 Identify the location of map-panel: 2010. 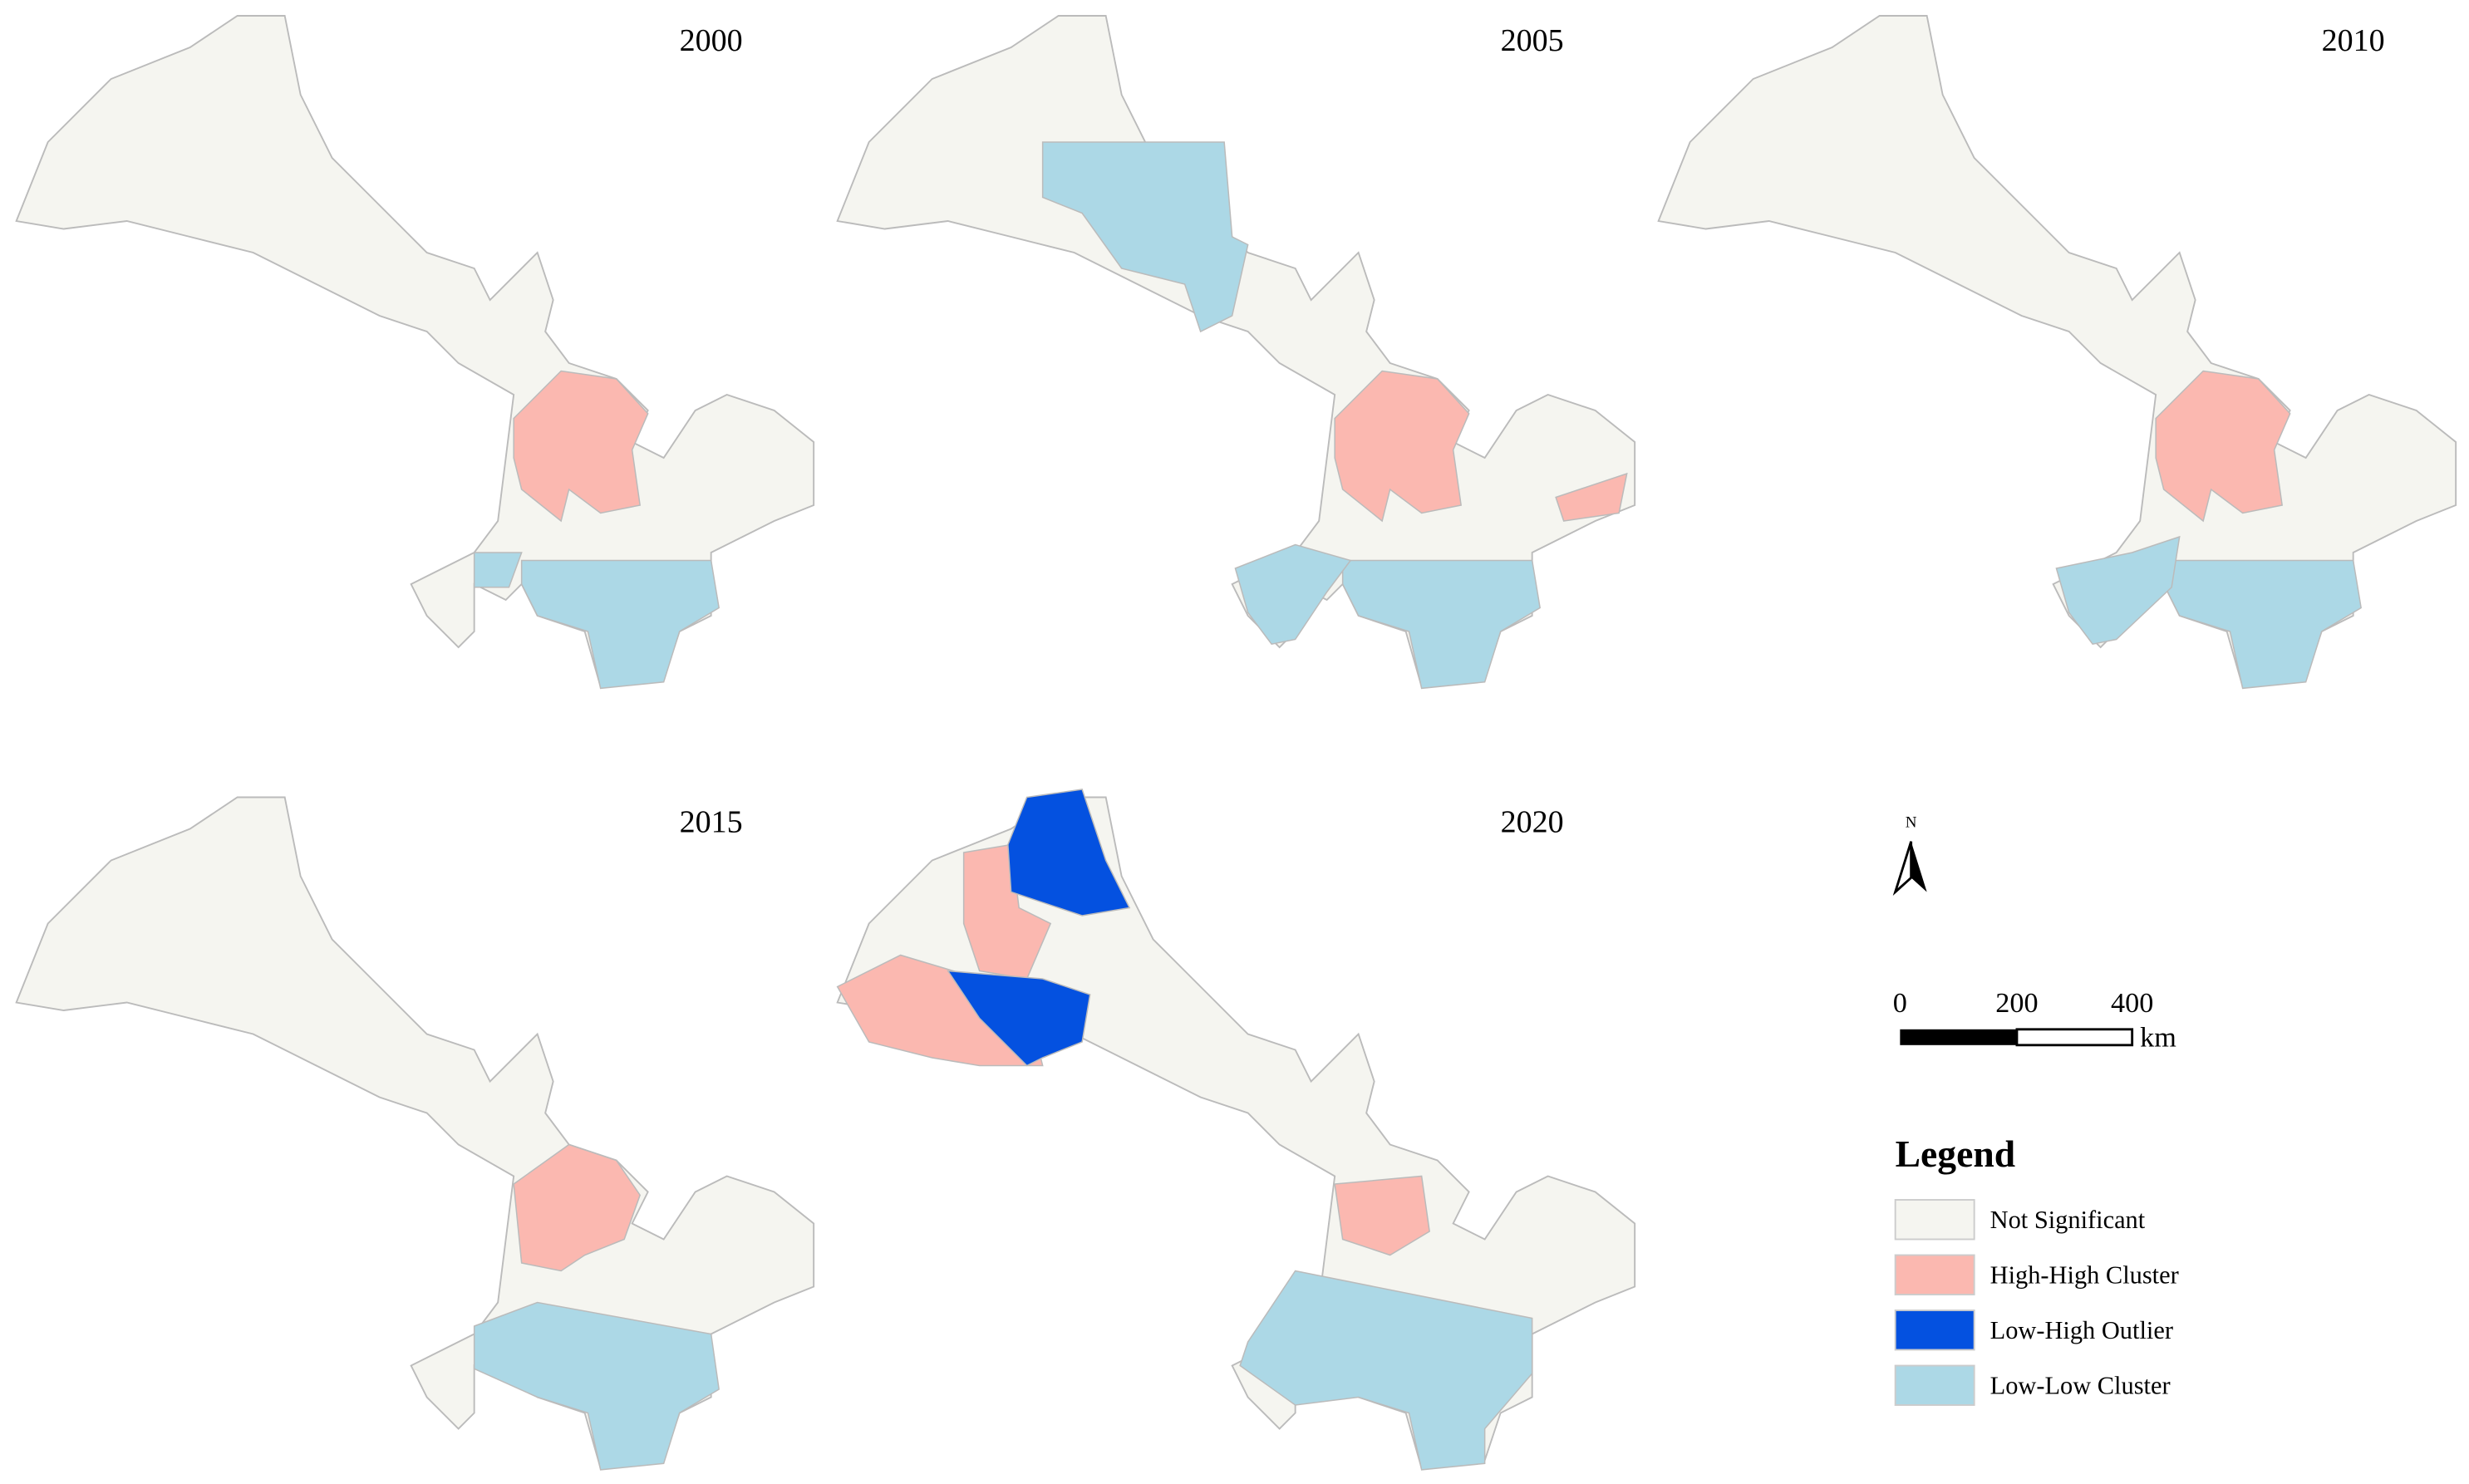
(2057, 352).